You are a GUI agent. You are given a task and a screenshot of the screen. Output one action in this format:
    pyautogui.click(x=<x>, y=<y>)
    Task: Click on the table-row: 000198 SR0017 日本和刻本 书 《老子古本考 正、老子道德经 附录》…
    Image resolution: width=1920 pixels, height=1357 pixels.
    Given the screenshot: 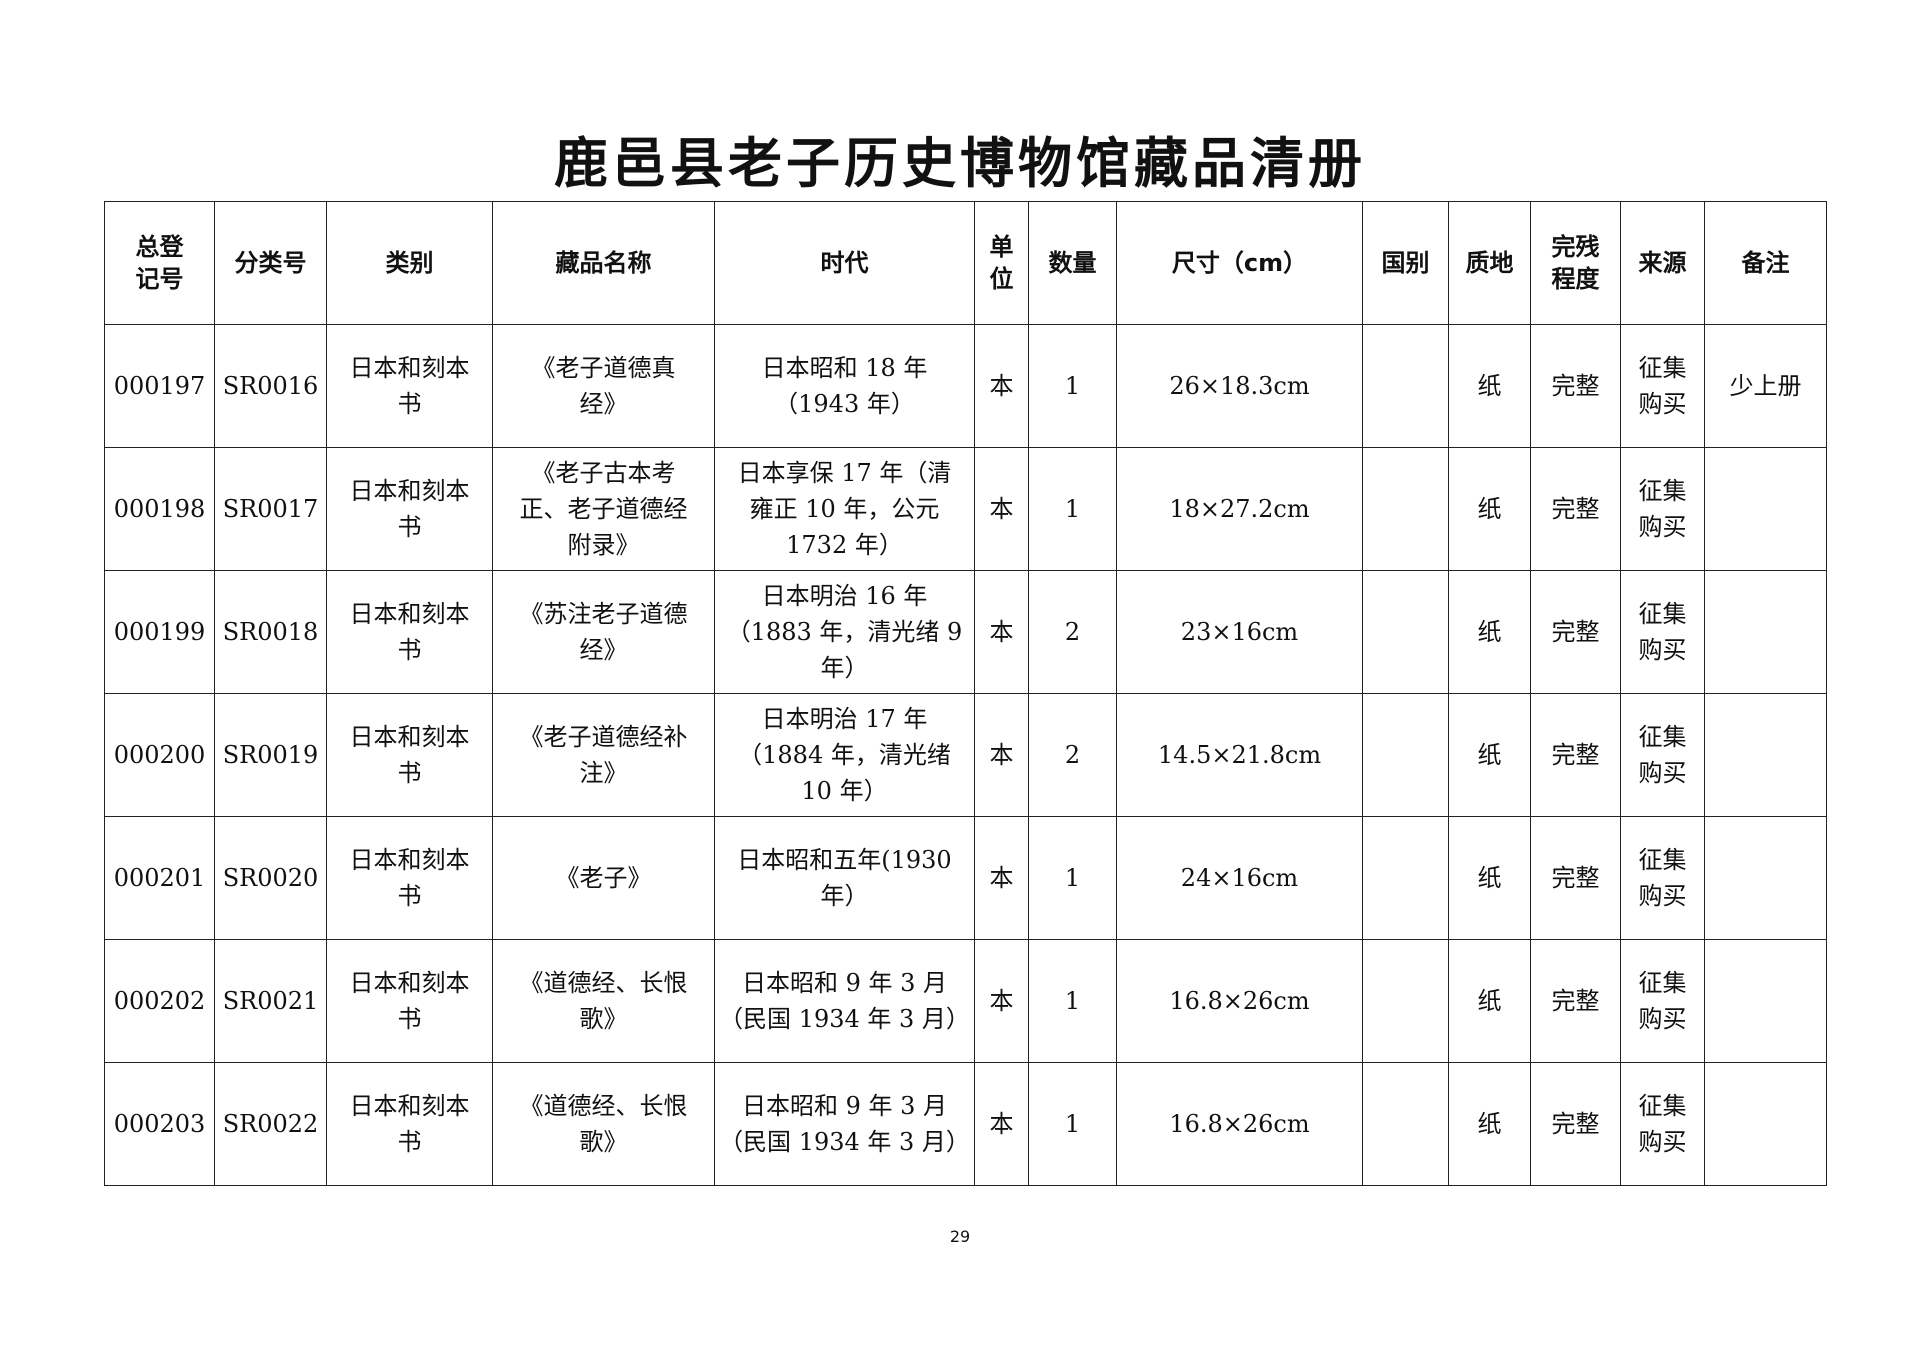 What is the action you would take?
    pyautogui.click(x=965, y=509)
    